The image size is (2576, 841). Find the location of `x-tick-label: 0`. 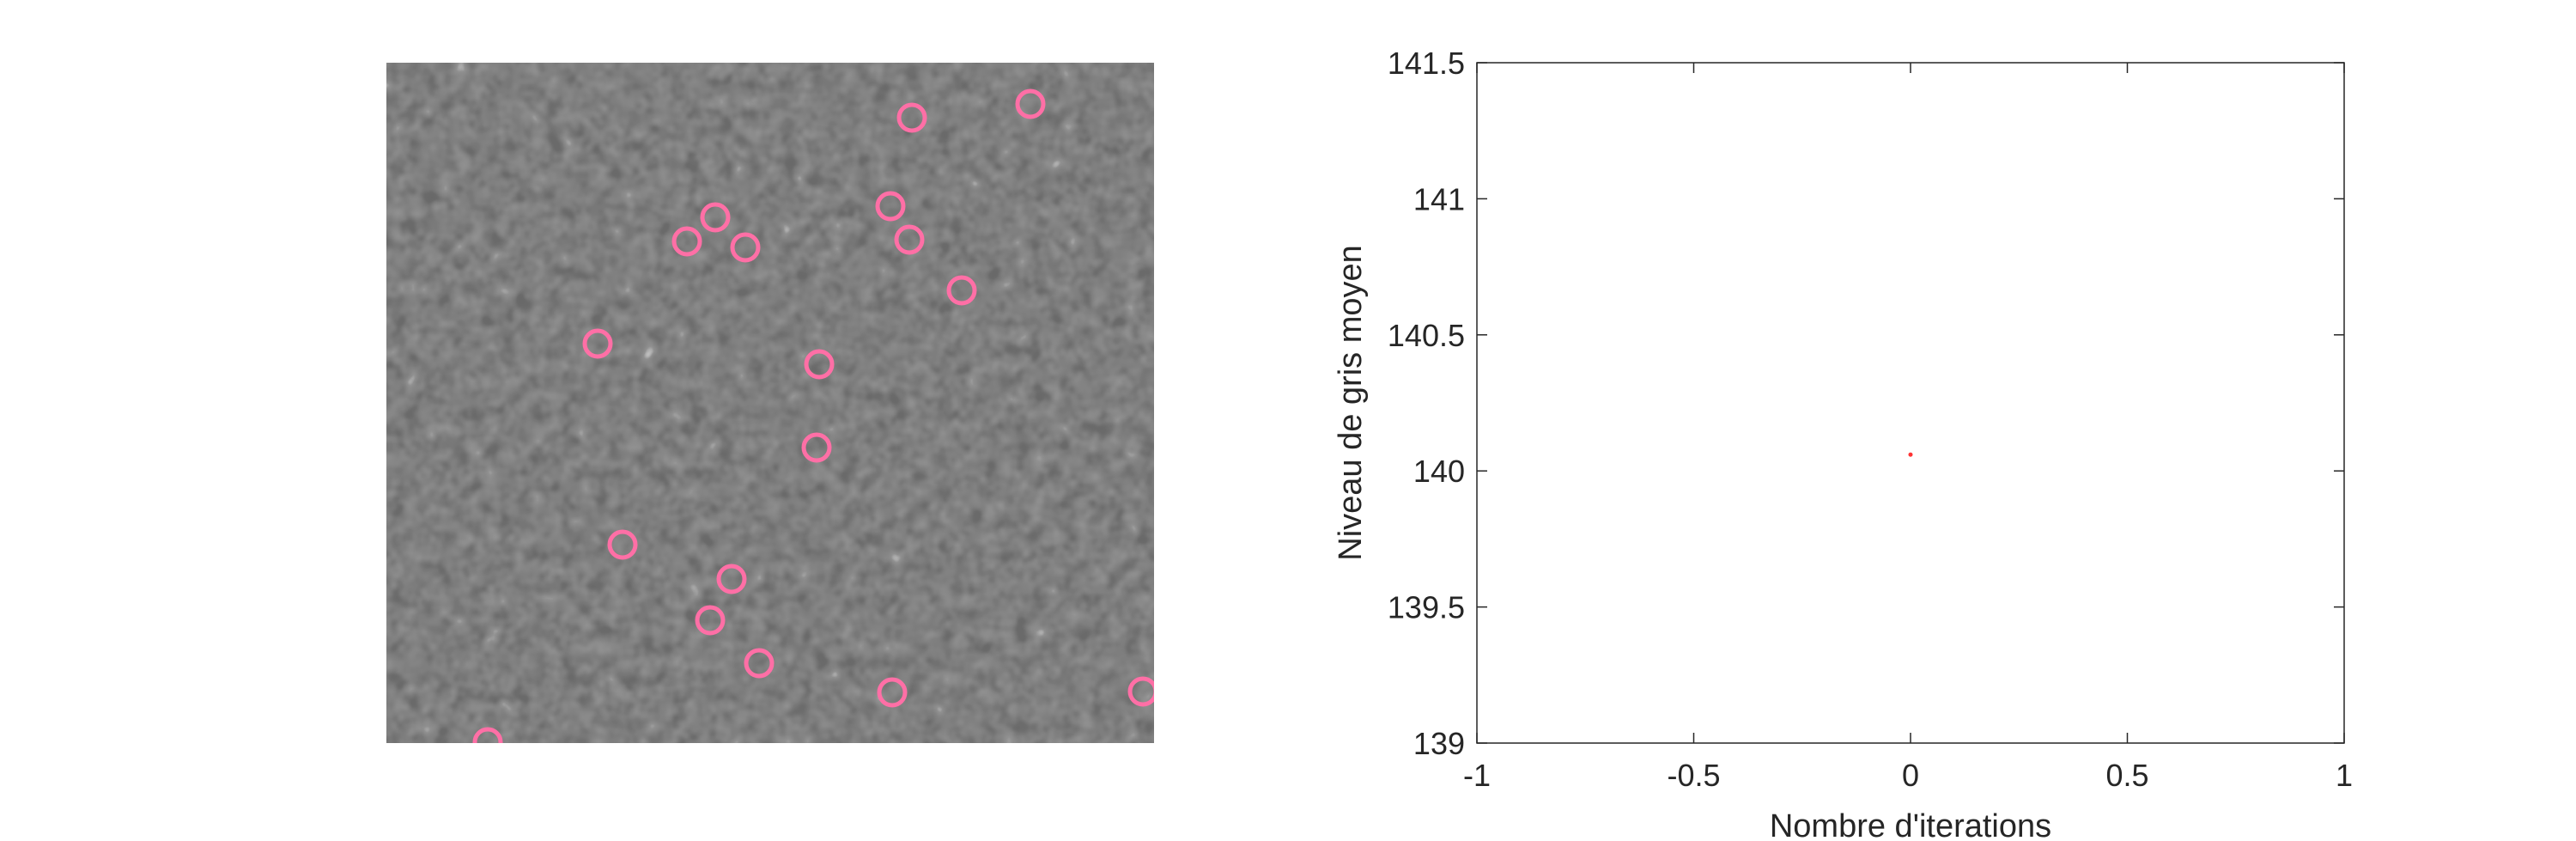

x-tick-label: 0 is located at coordinates (1910, 776).